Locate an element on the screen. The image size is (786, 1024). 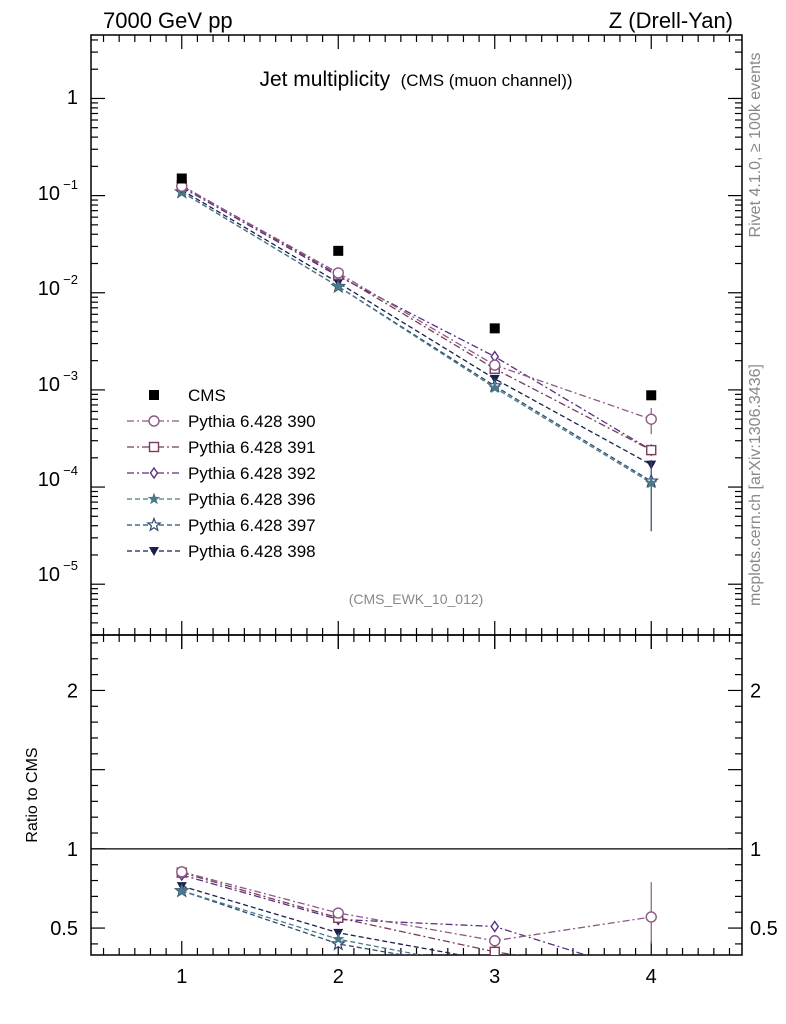
legend-entry-p397: Pythia 6.428 397 is located at coordinates (221, 525).